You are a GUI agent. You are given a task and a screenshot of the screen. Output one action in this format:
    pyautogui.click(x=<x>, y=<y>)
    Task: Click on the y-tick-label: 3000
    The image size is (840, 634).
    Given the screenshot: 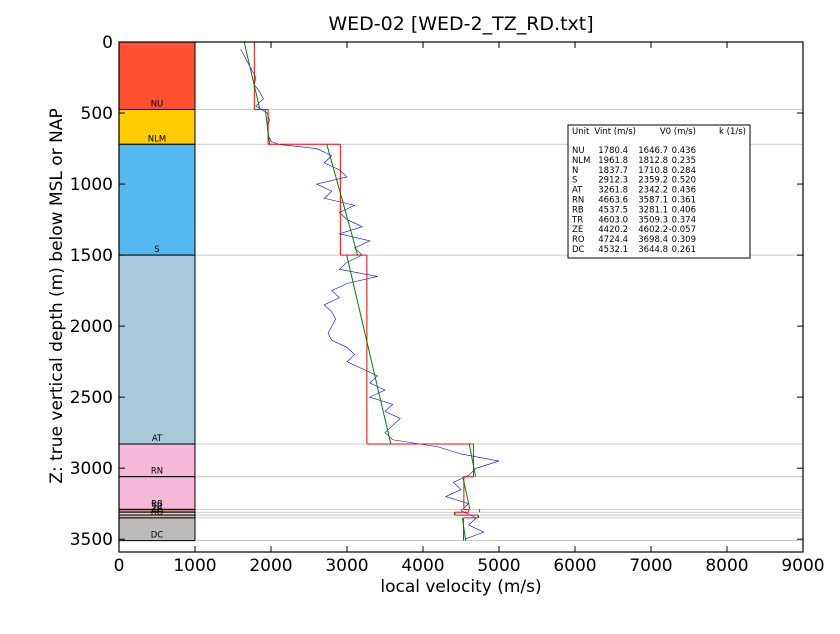 What is the action you would take?
    pyautogui.click(x=91, y=469)
    